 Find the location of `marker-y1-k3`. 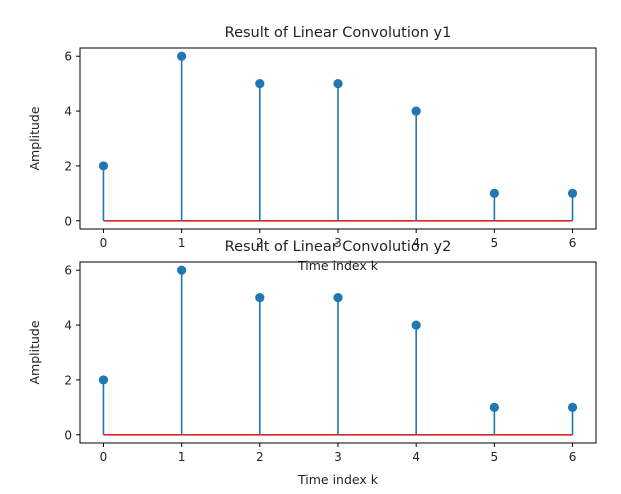

marker-y1-k3 is located at coordinates (338, 84).